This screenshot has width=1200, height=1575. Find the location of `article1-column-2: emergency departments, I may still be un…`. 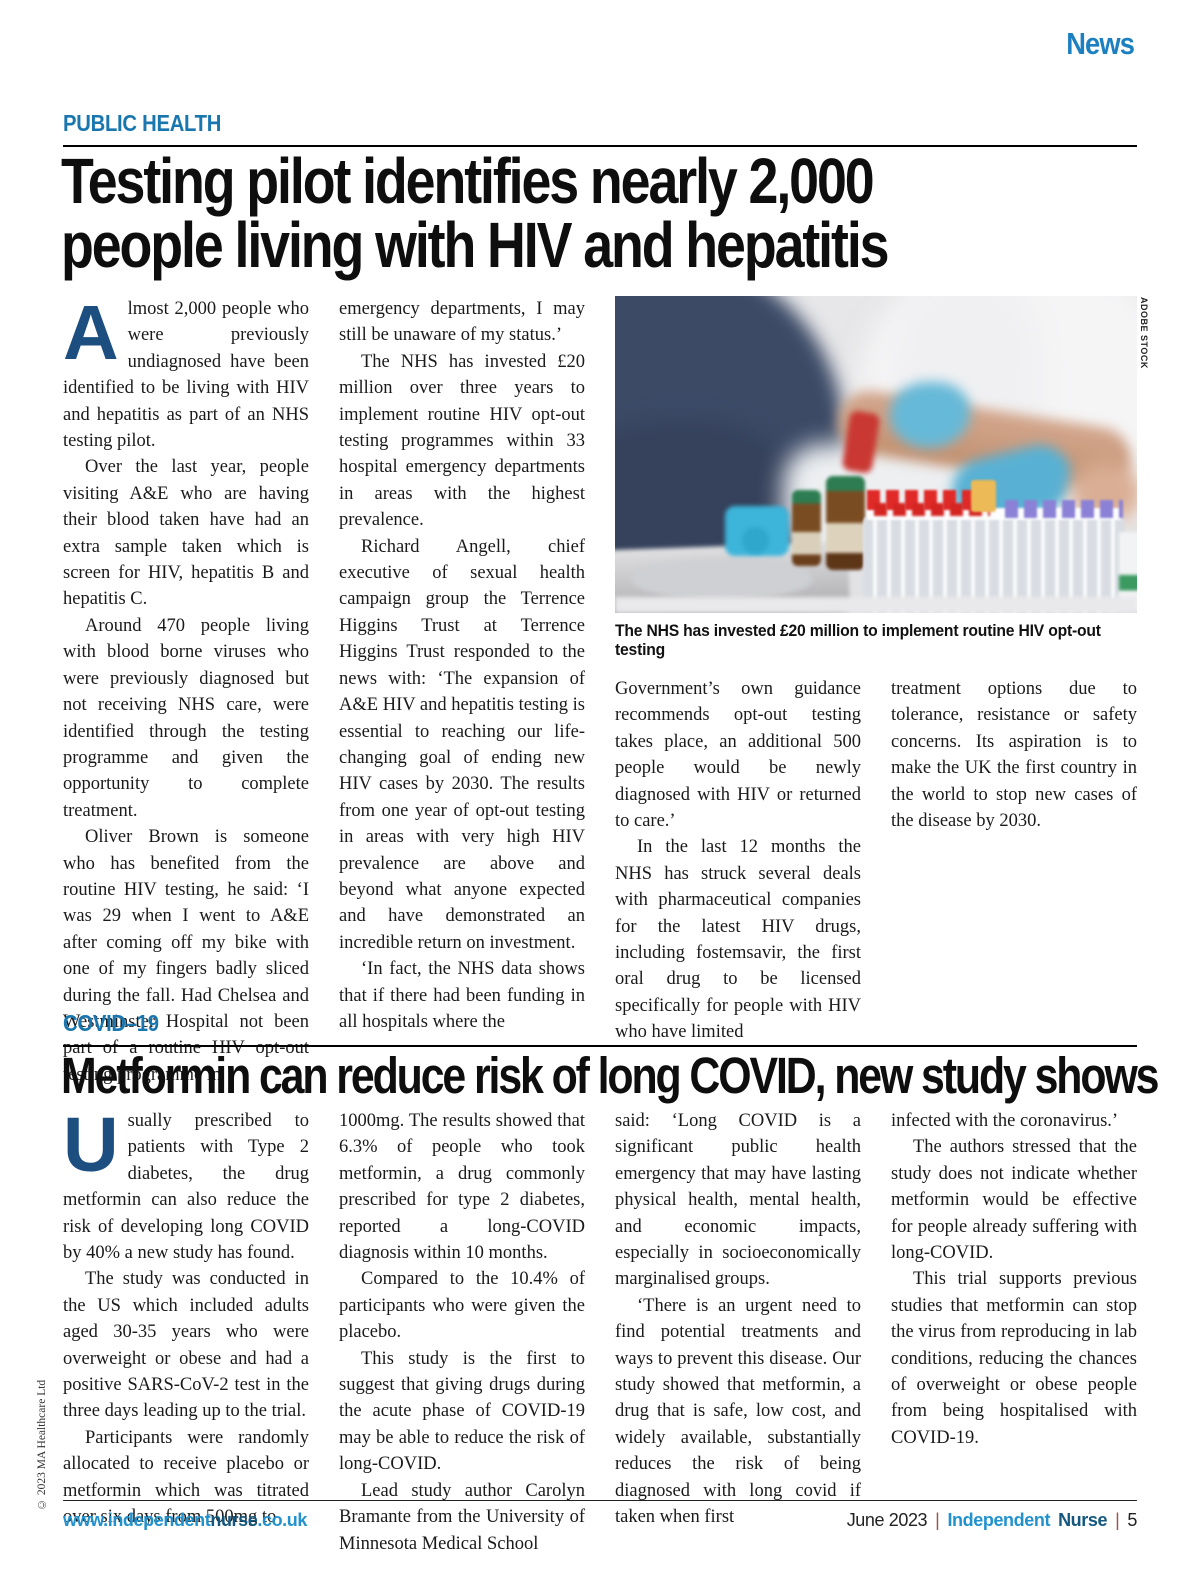

article1-column-2: emergency departments, I may still be un… is located at coordinates (462, 692).